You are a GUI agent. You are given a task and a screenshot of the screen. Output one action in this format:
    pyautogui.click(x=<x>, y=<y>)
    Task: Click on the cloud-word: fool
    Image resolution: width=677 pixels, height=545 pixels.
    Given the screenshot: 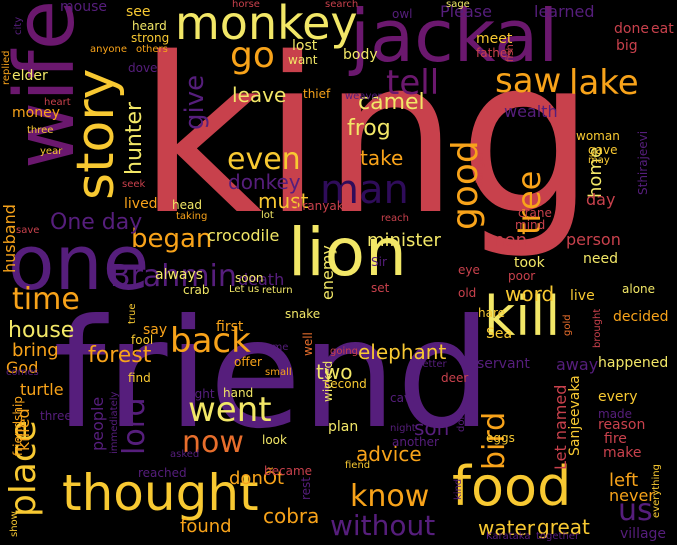 What is the action you would take?
    pyautogui.click(x=142, y=340)
    